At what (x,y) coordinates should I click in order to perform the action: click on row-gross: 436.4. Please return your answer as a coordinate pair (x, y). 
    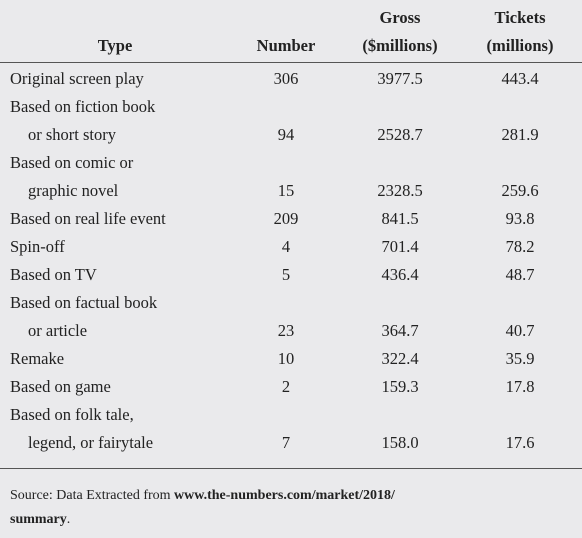
    Looking at the image, I should click on (400, 274).